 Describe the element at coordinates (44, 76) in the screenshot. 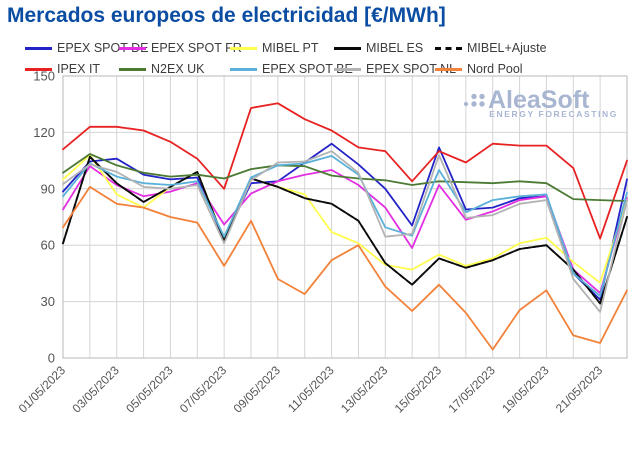

I see `y-tick-label: 150` at that location.